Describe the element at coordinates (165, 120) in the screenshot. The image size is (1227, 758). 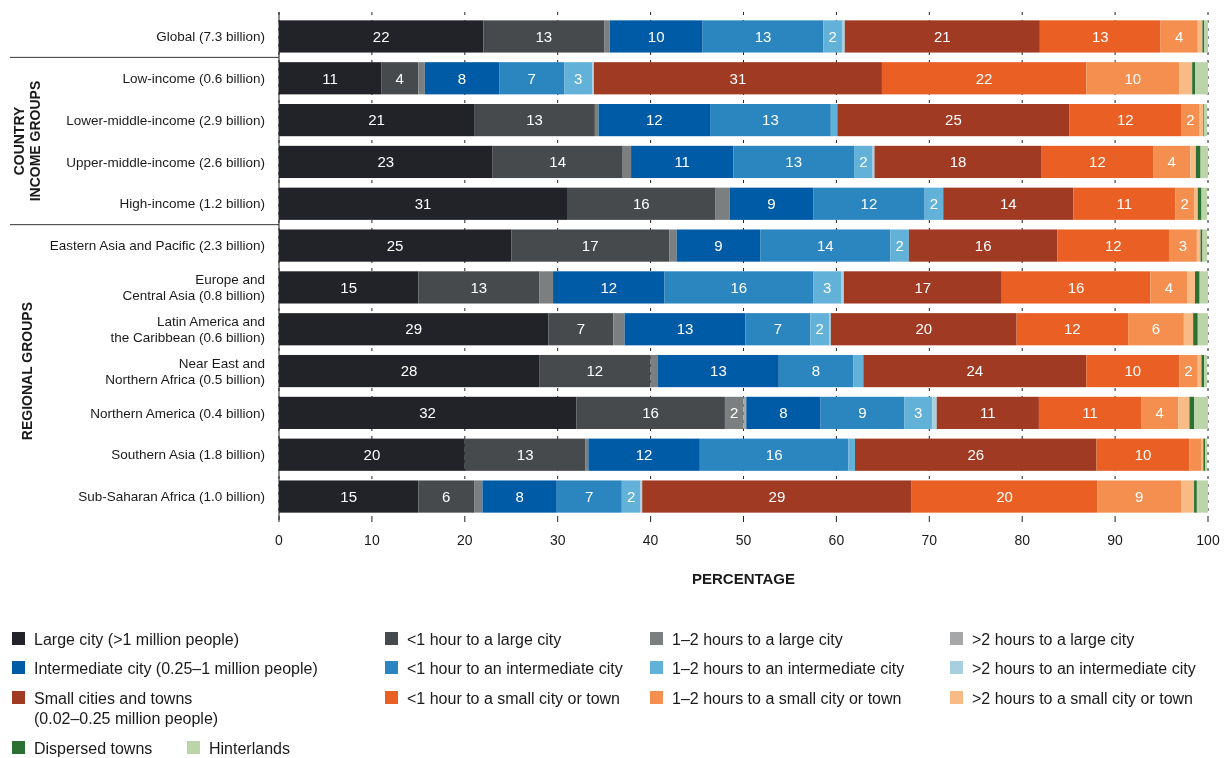
I see `y-tick-label: Lower-middle-income (2.9 billion)` at that location.